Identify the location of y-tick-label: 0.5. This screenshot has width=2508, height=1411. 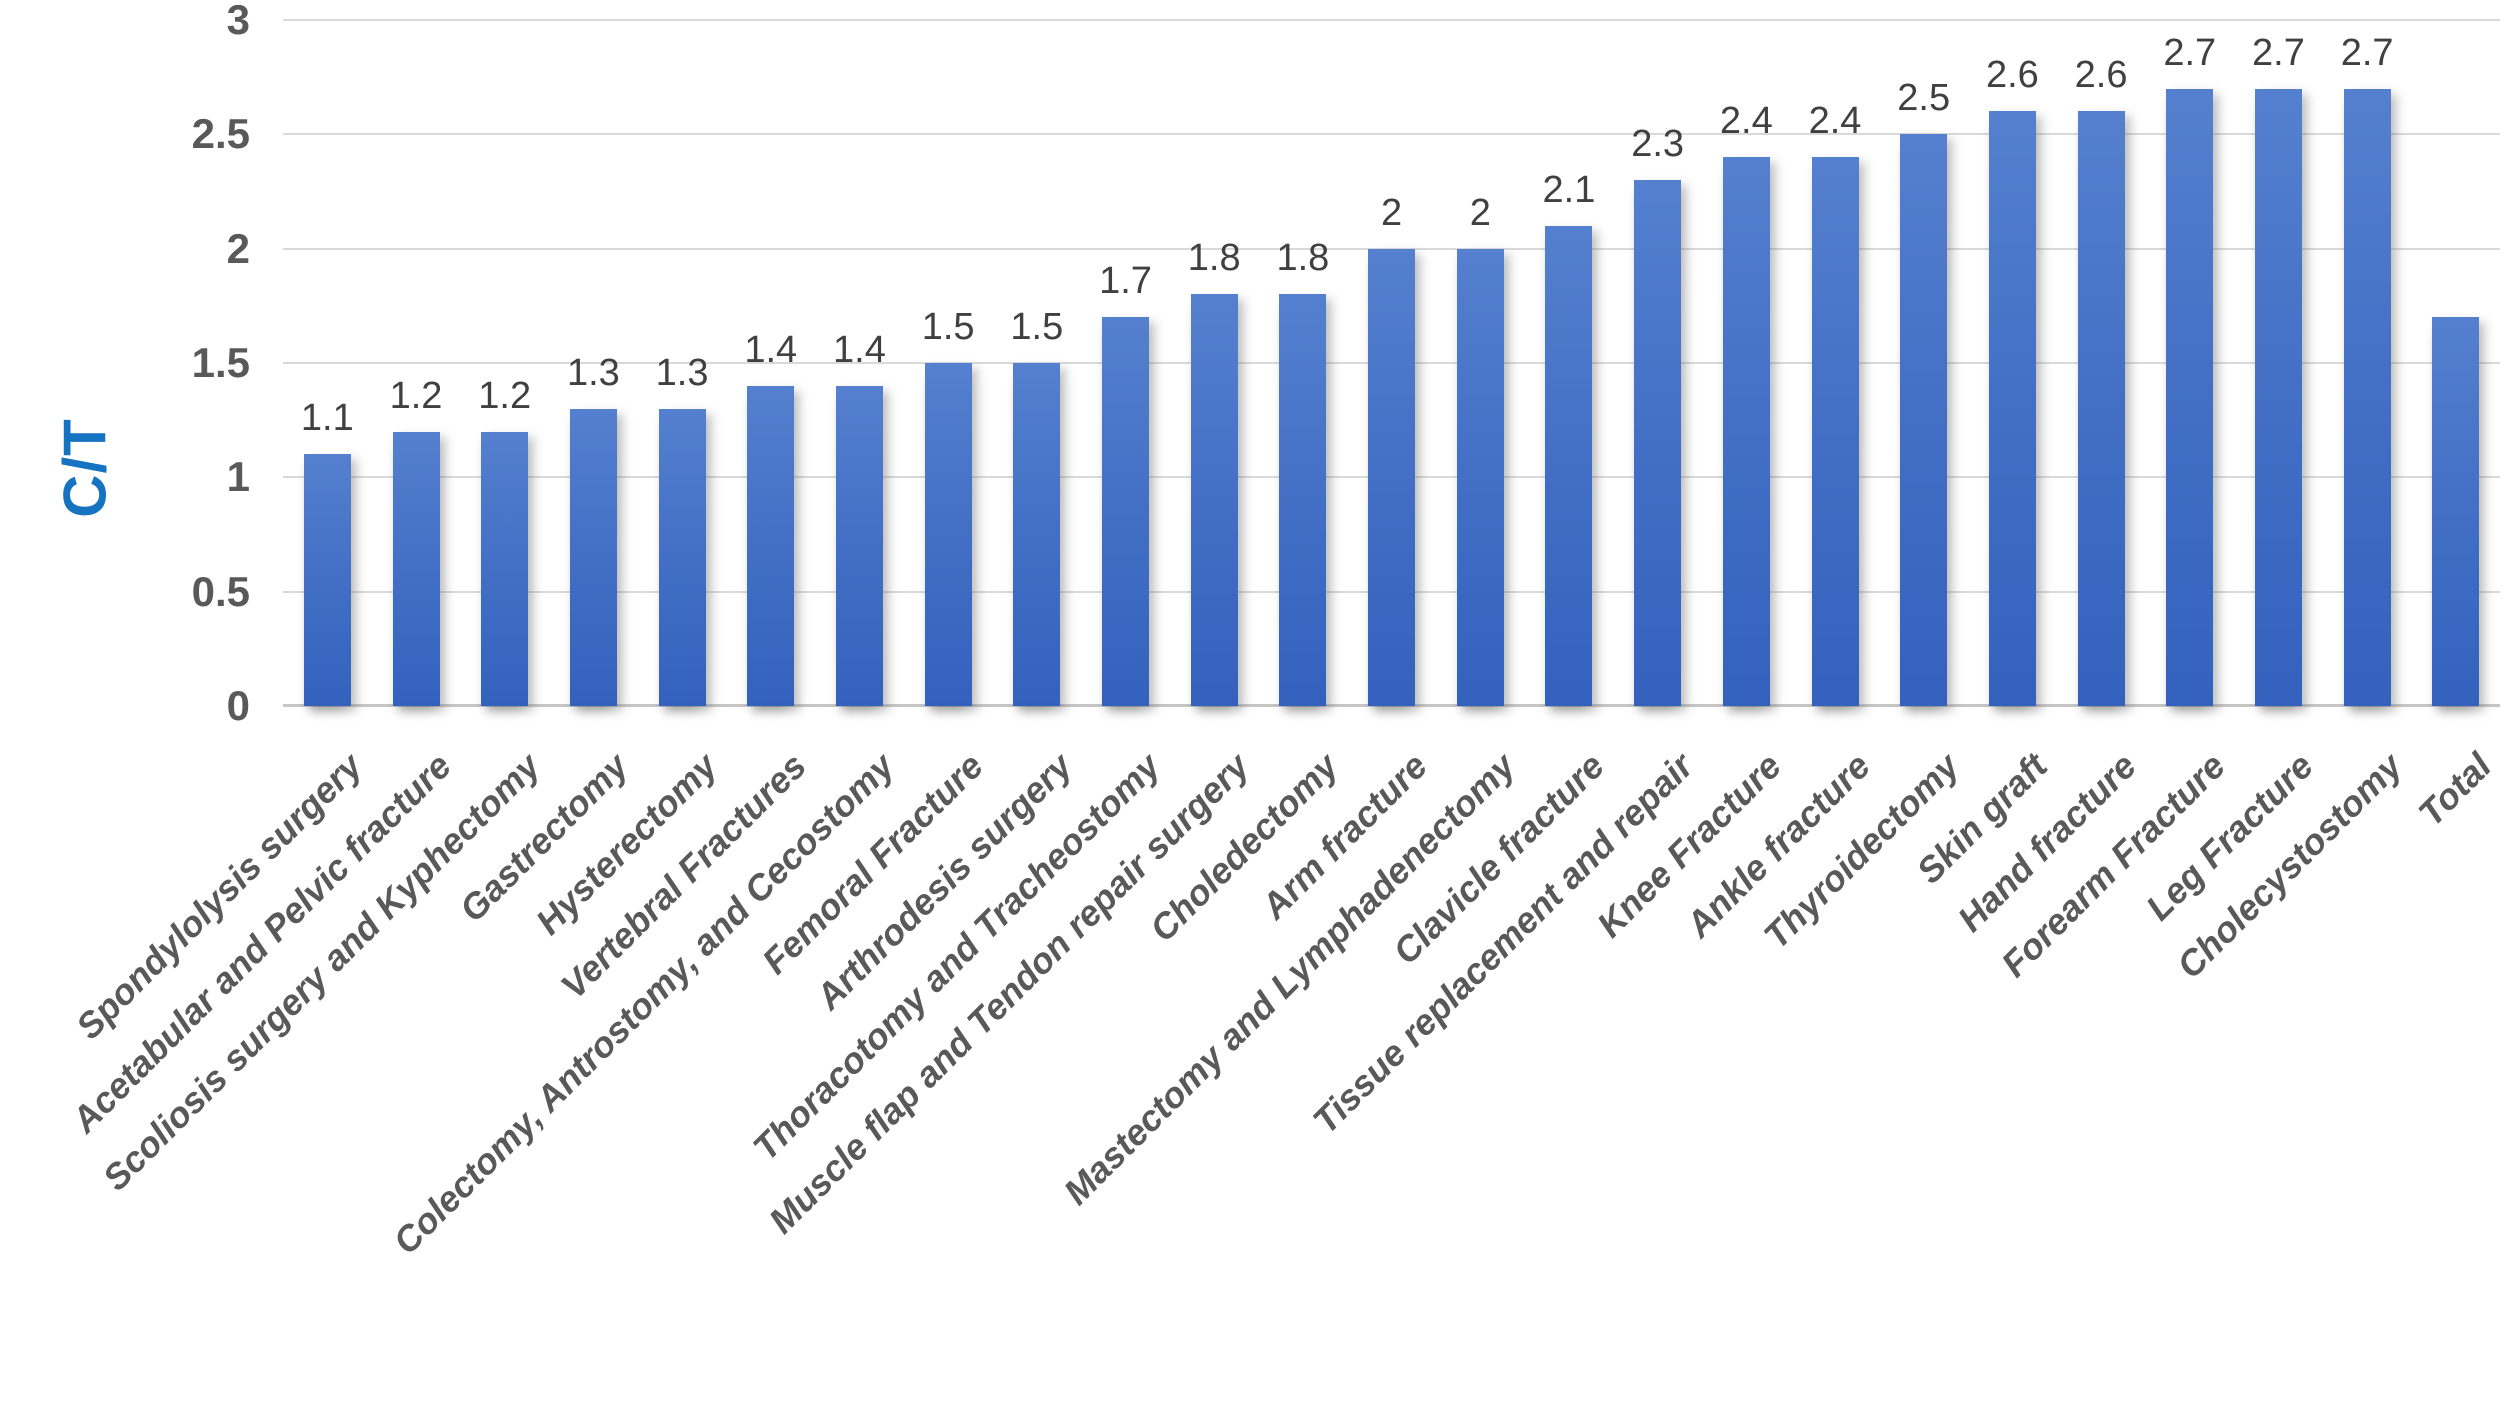
(220, 591).